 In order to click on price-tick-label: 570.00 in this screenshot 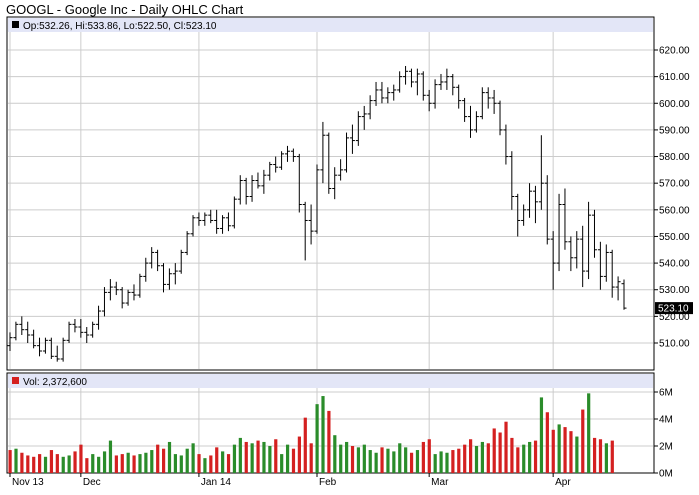, I will do `click(674, 184)`.